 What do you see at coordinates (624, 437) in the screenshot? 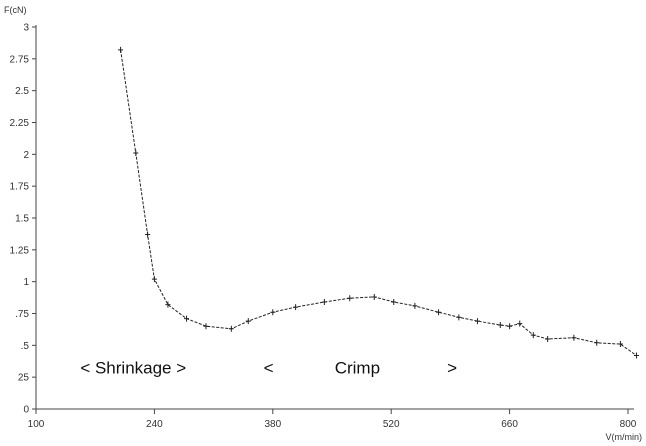
I see `x-axis-title: V(m/min)` at bounding box center [624, 437].